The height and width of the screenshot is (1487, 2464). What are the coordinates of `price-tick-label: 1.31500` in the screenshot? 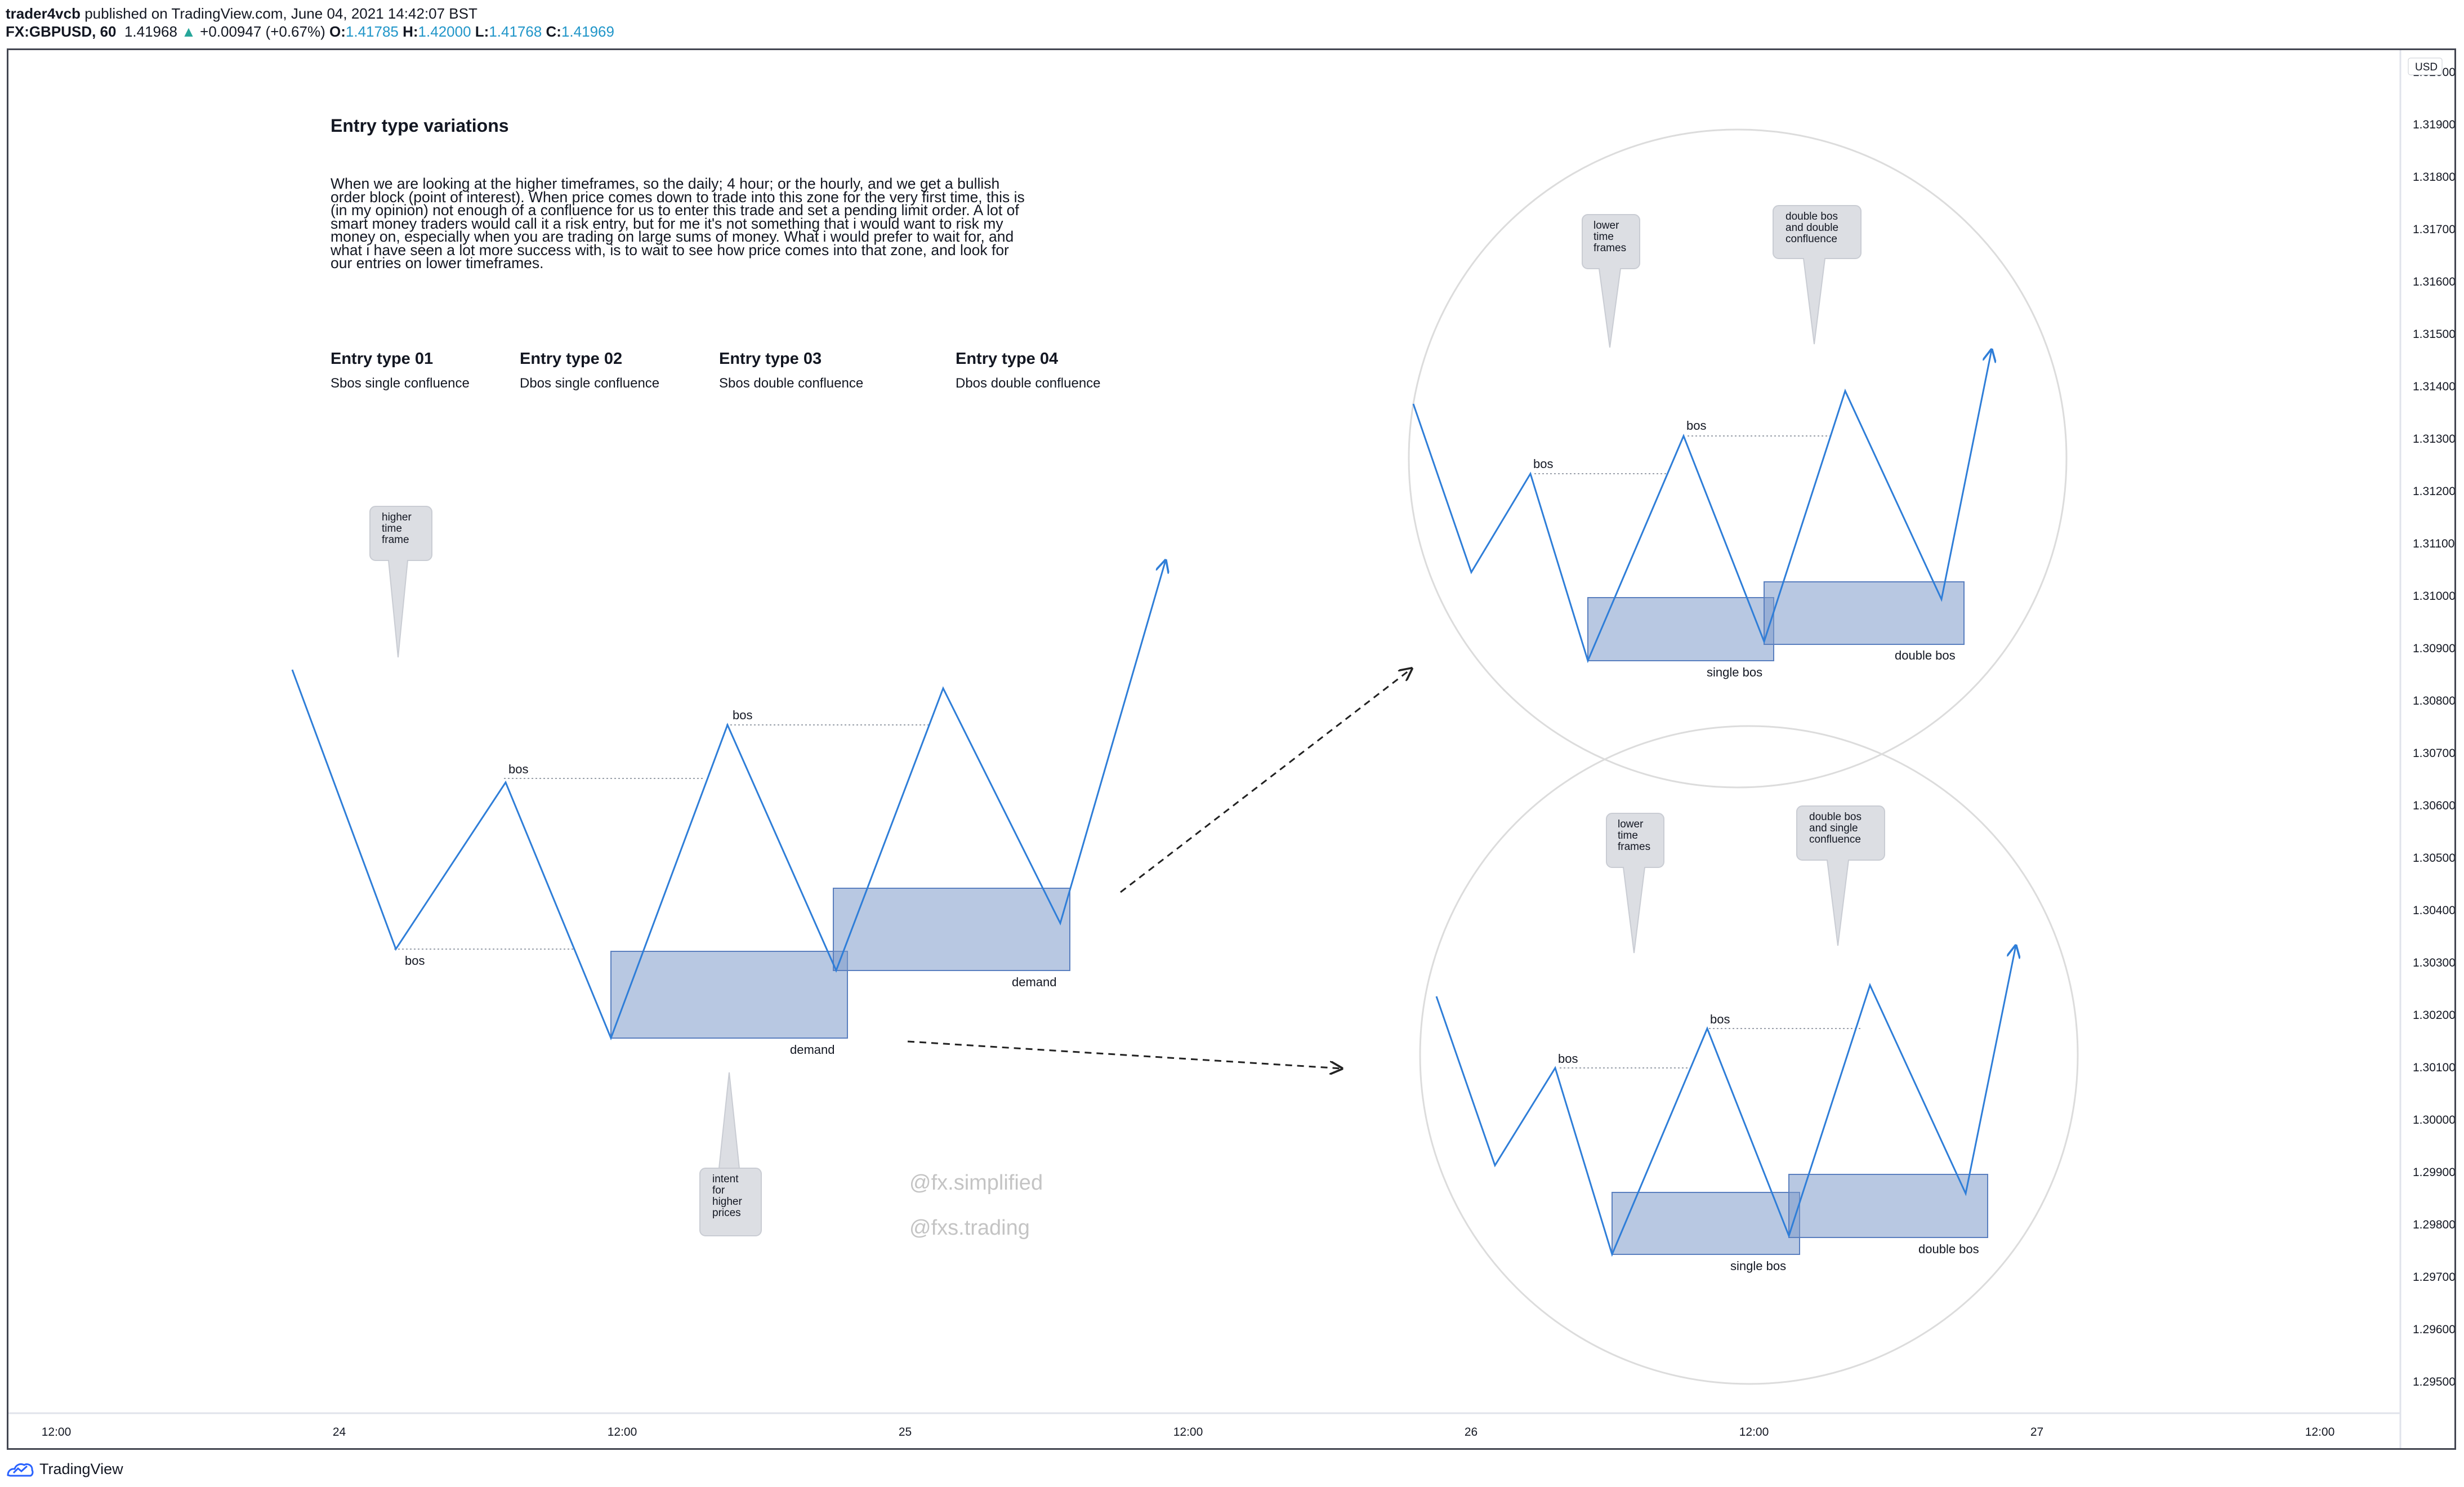 It's located at (2434, 335).